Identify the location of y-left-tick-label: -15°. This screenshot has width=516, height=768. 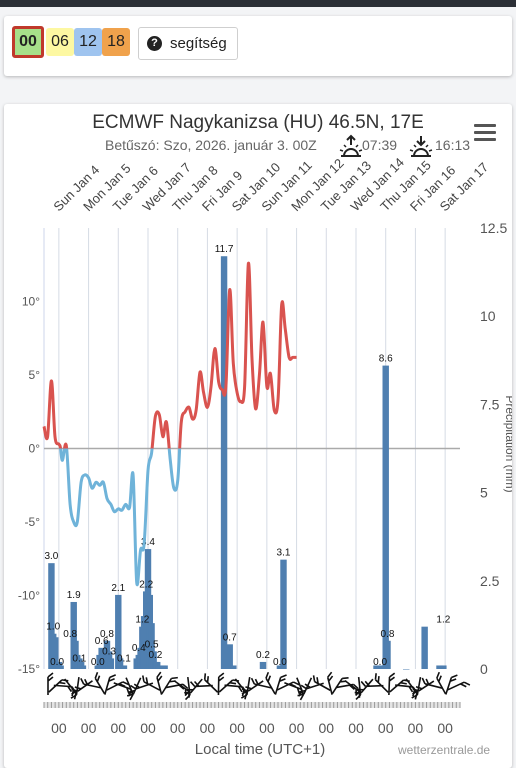
(29, 669).